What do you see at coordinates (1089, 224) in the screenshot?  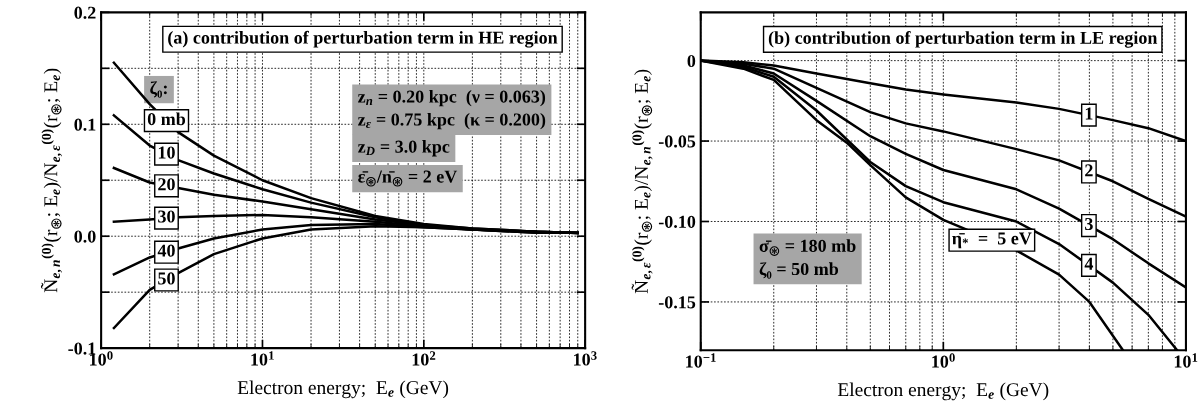 I see `series-label: 3` at bounding box center [1089, 224].